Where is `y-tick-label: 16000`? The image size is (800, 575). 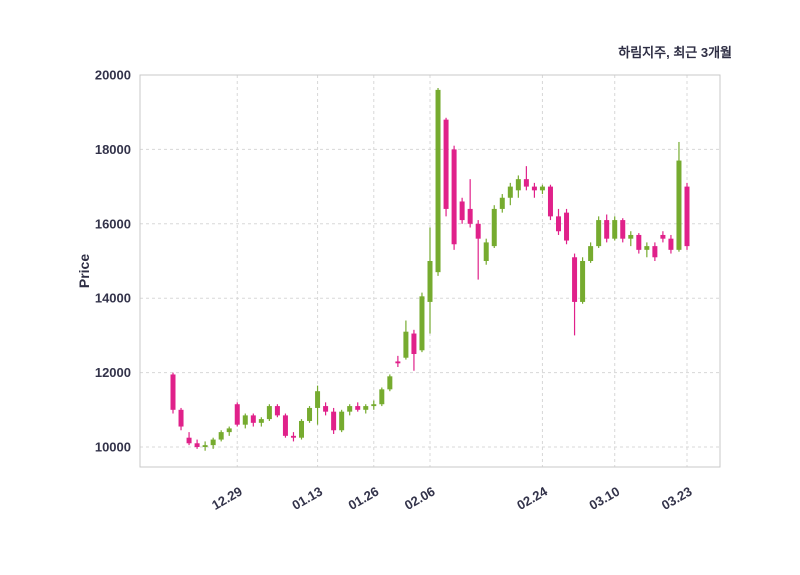
y-tick-label: 16000 is located at coordinates (113, 223).